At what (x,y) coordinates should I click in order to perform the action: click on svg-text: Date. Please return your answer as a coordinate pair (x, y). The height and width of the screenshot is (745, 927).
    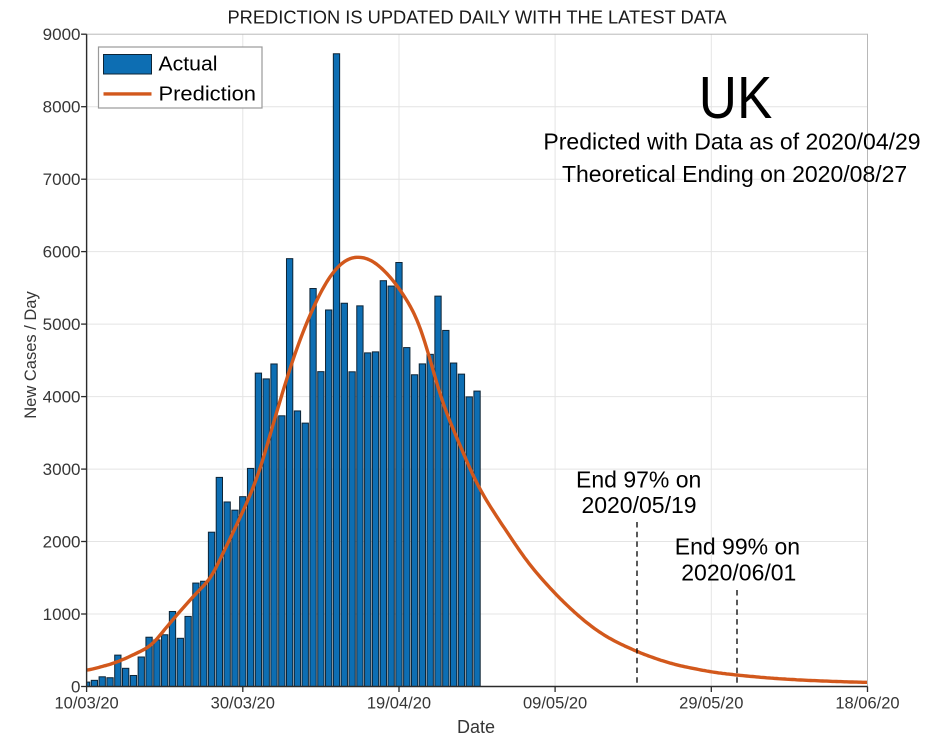
    Looking at the image, I should click on (476, 727).